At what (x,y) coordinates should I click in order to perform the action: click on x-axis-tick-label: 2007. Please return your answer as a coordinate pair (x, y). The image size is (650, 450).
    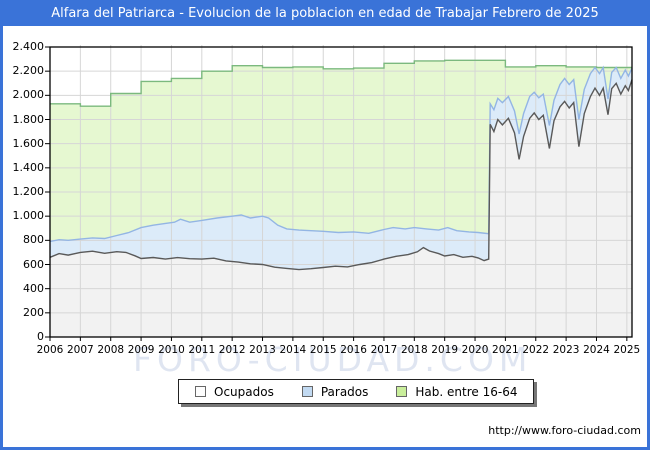
    Looking at the image, I should click on (80, 350).